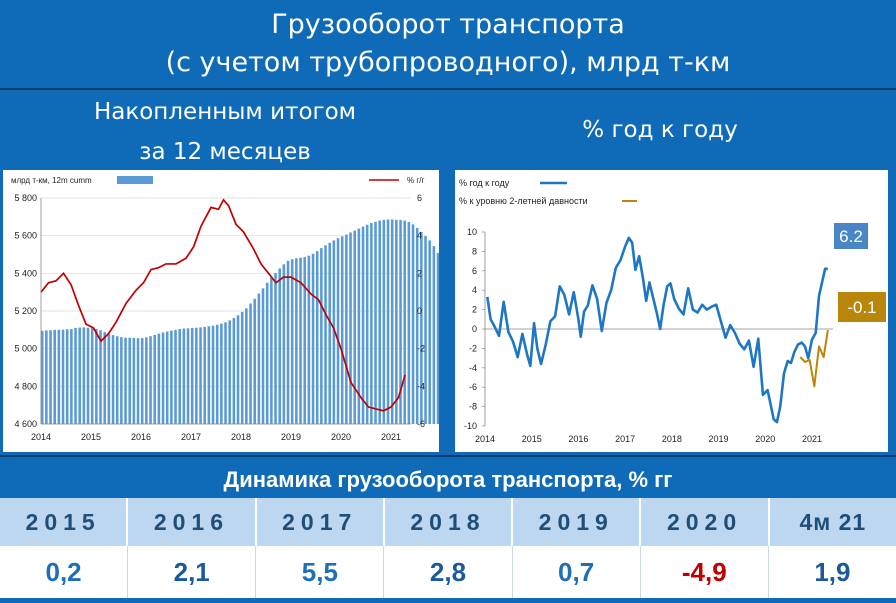  What do you see at coordinates (851, 236) in the screenshot?
I see `callout-blue-value: 6.2` at bounding box center [851, 236].